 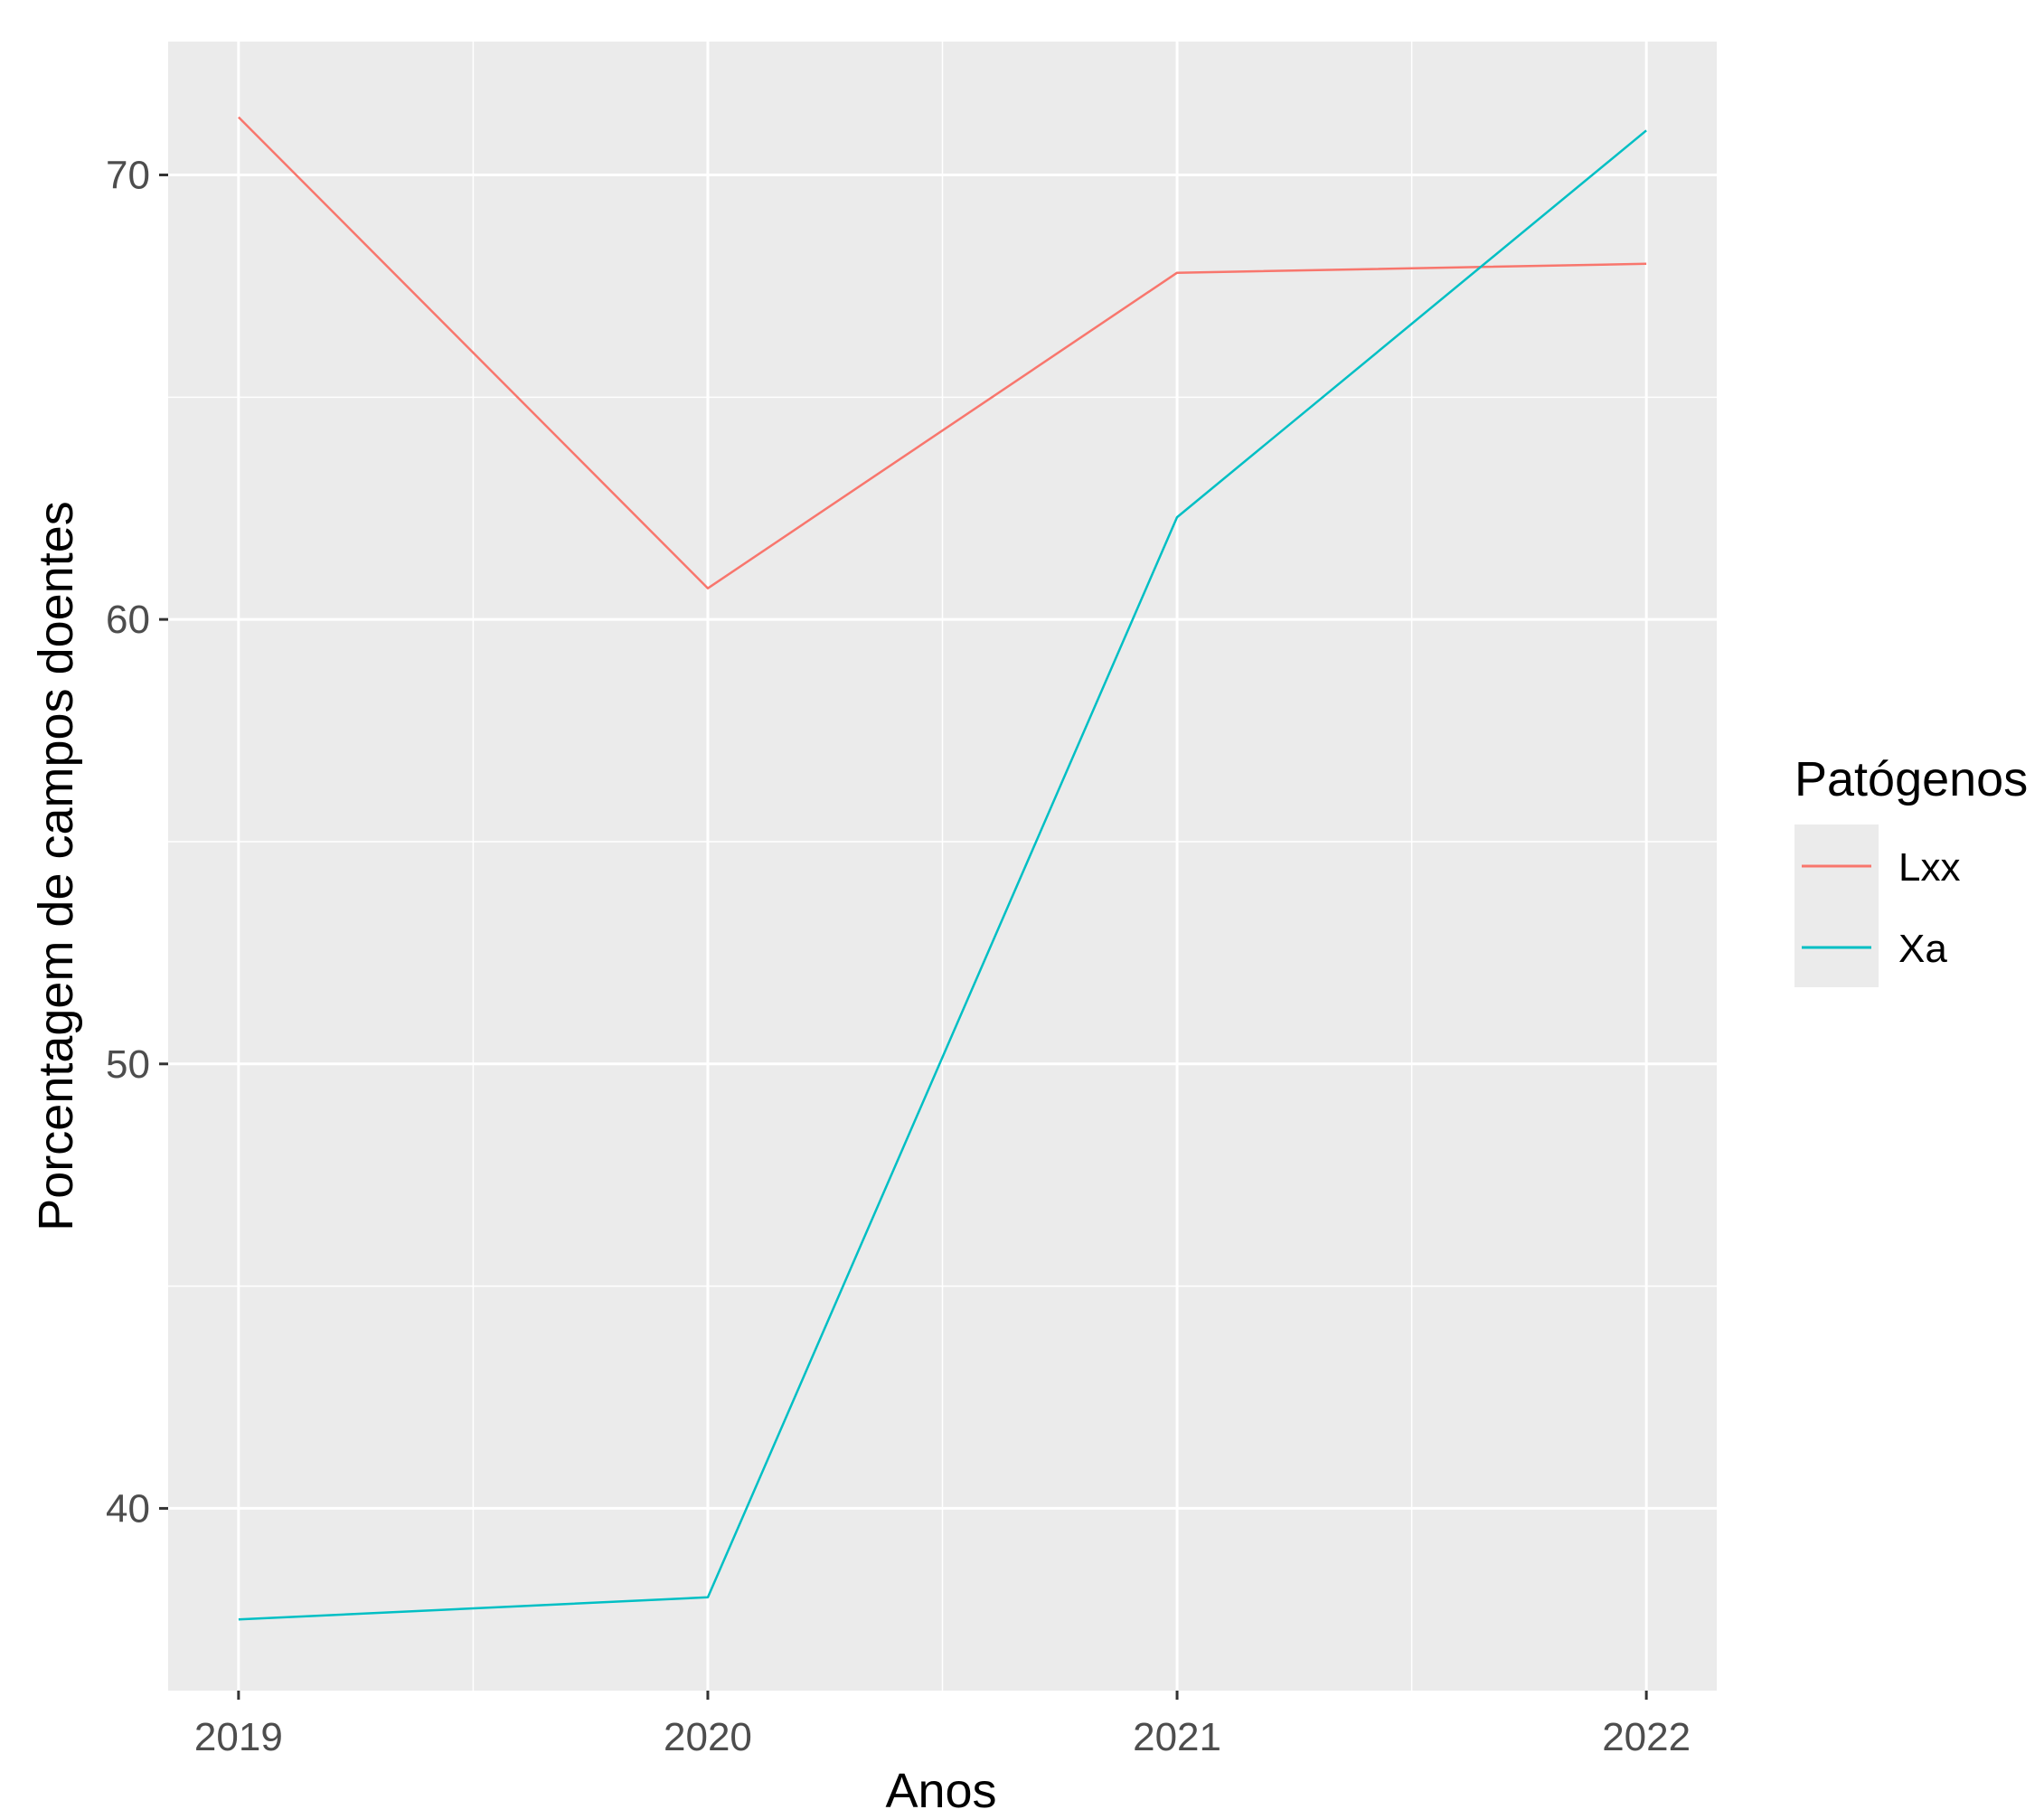 What do you see at coordinates (238, 1737) in the screenshot?
I see `x-tick-label: 2019` at bounding box center [238, 1737].